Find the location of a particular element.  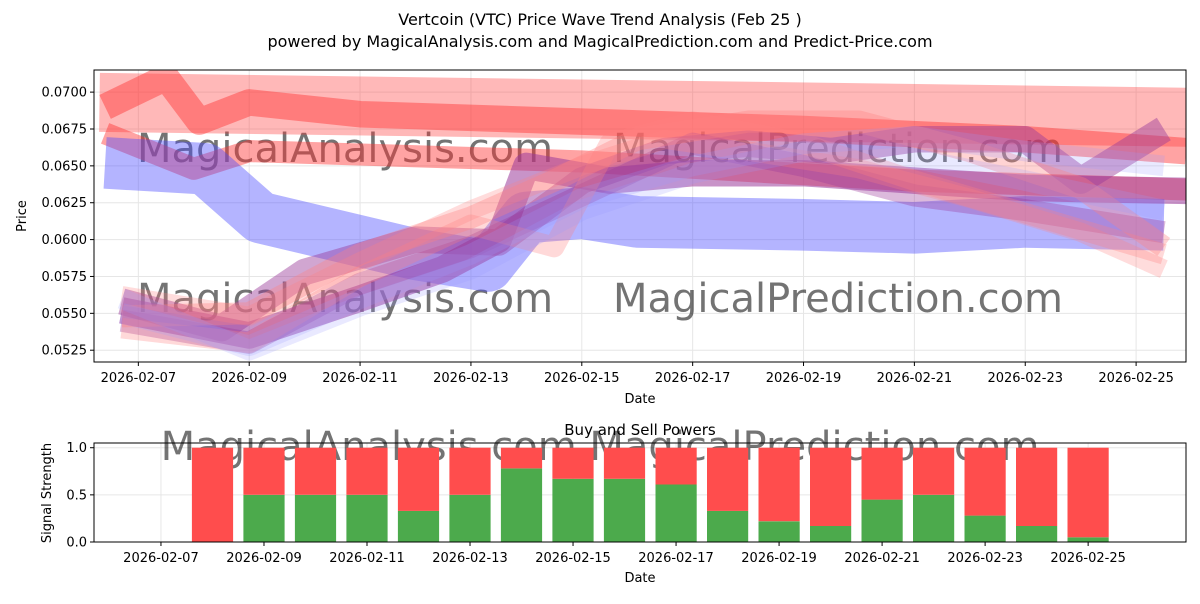

price-x-tick-label: 2026-02-15 is located at coordinates (582, 378).